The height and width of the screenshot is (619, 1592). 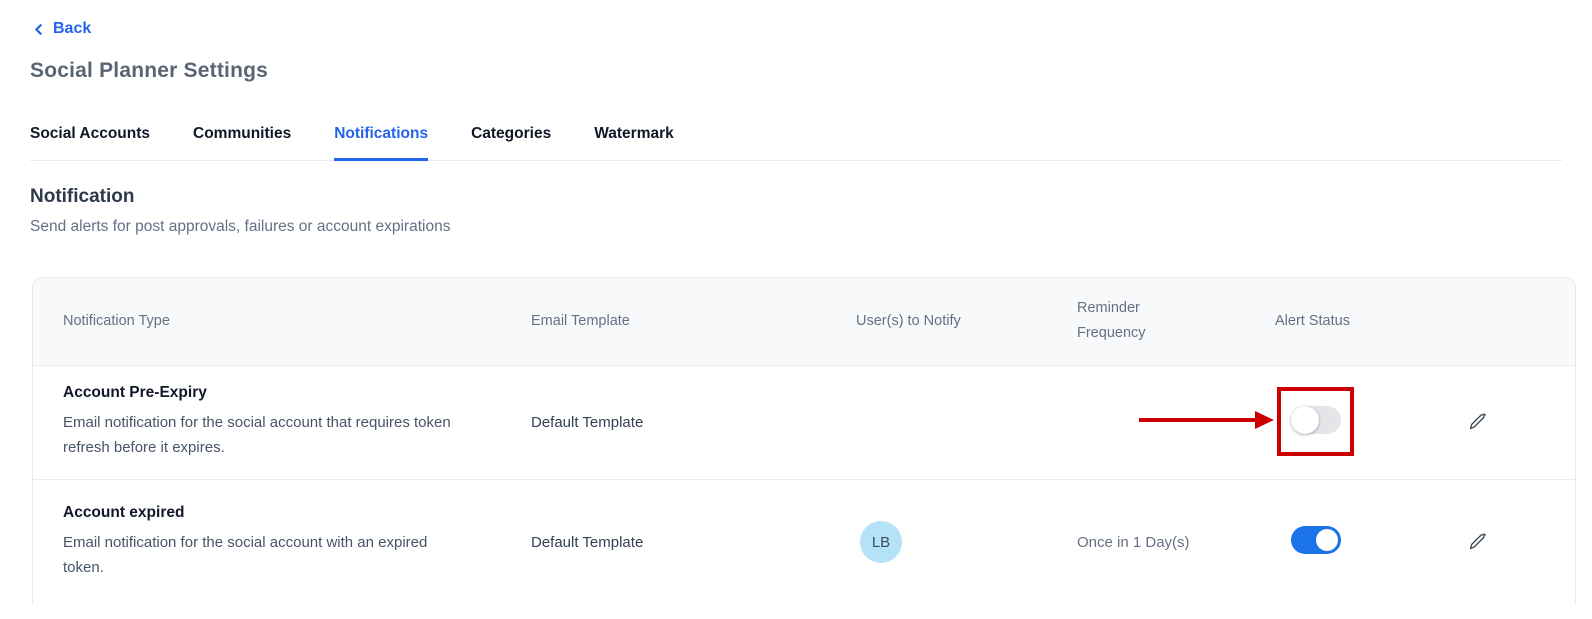 I want to click on avatar: LB, so click(x=881, y=542).